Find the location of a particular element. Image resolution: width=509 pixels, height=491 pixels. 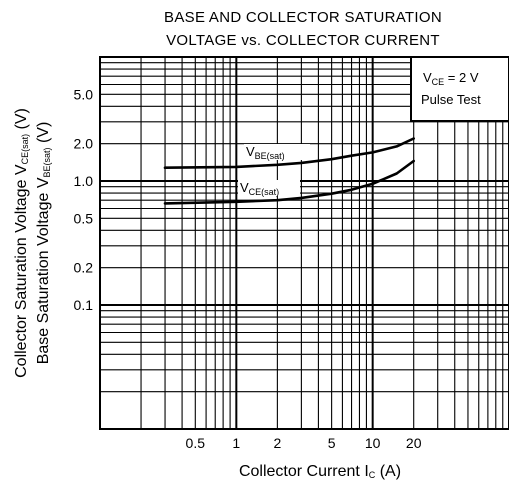

series-labels: VBE(sat) VCE(sat) is located at coordinates (274, 170).